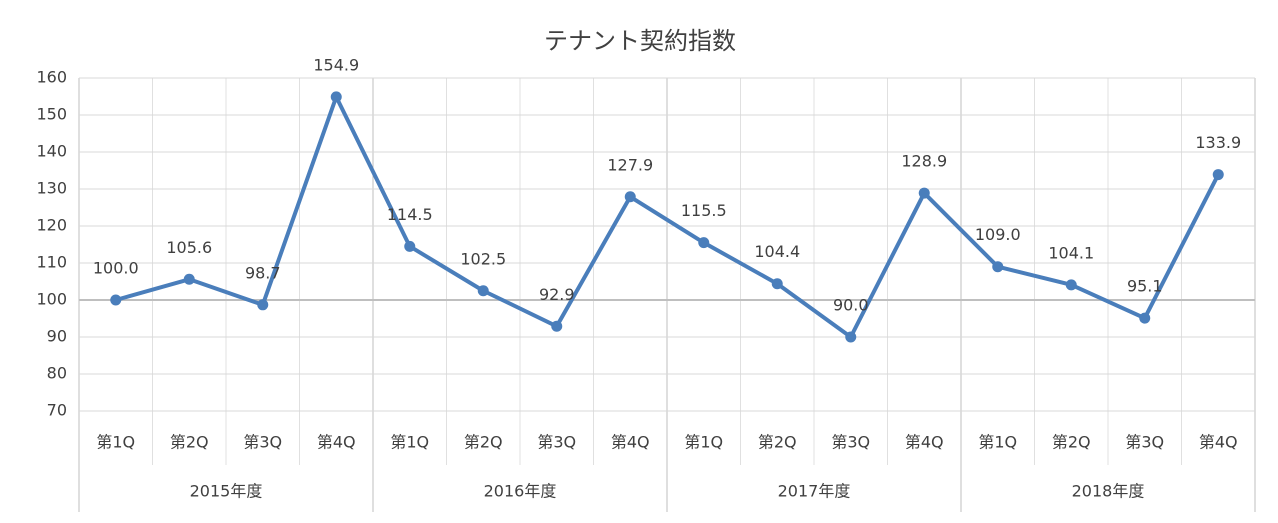 The width and height of the screenshot is (1278, 523). Describe the element at coordinates (640, 41) in the screenshot. I see `chart-title: テナント契約指数` at that location.